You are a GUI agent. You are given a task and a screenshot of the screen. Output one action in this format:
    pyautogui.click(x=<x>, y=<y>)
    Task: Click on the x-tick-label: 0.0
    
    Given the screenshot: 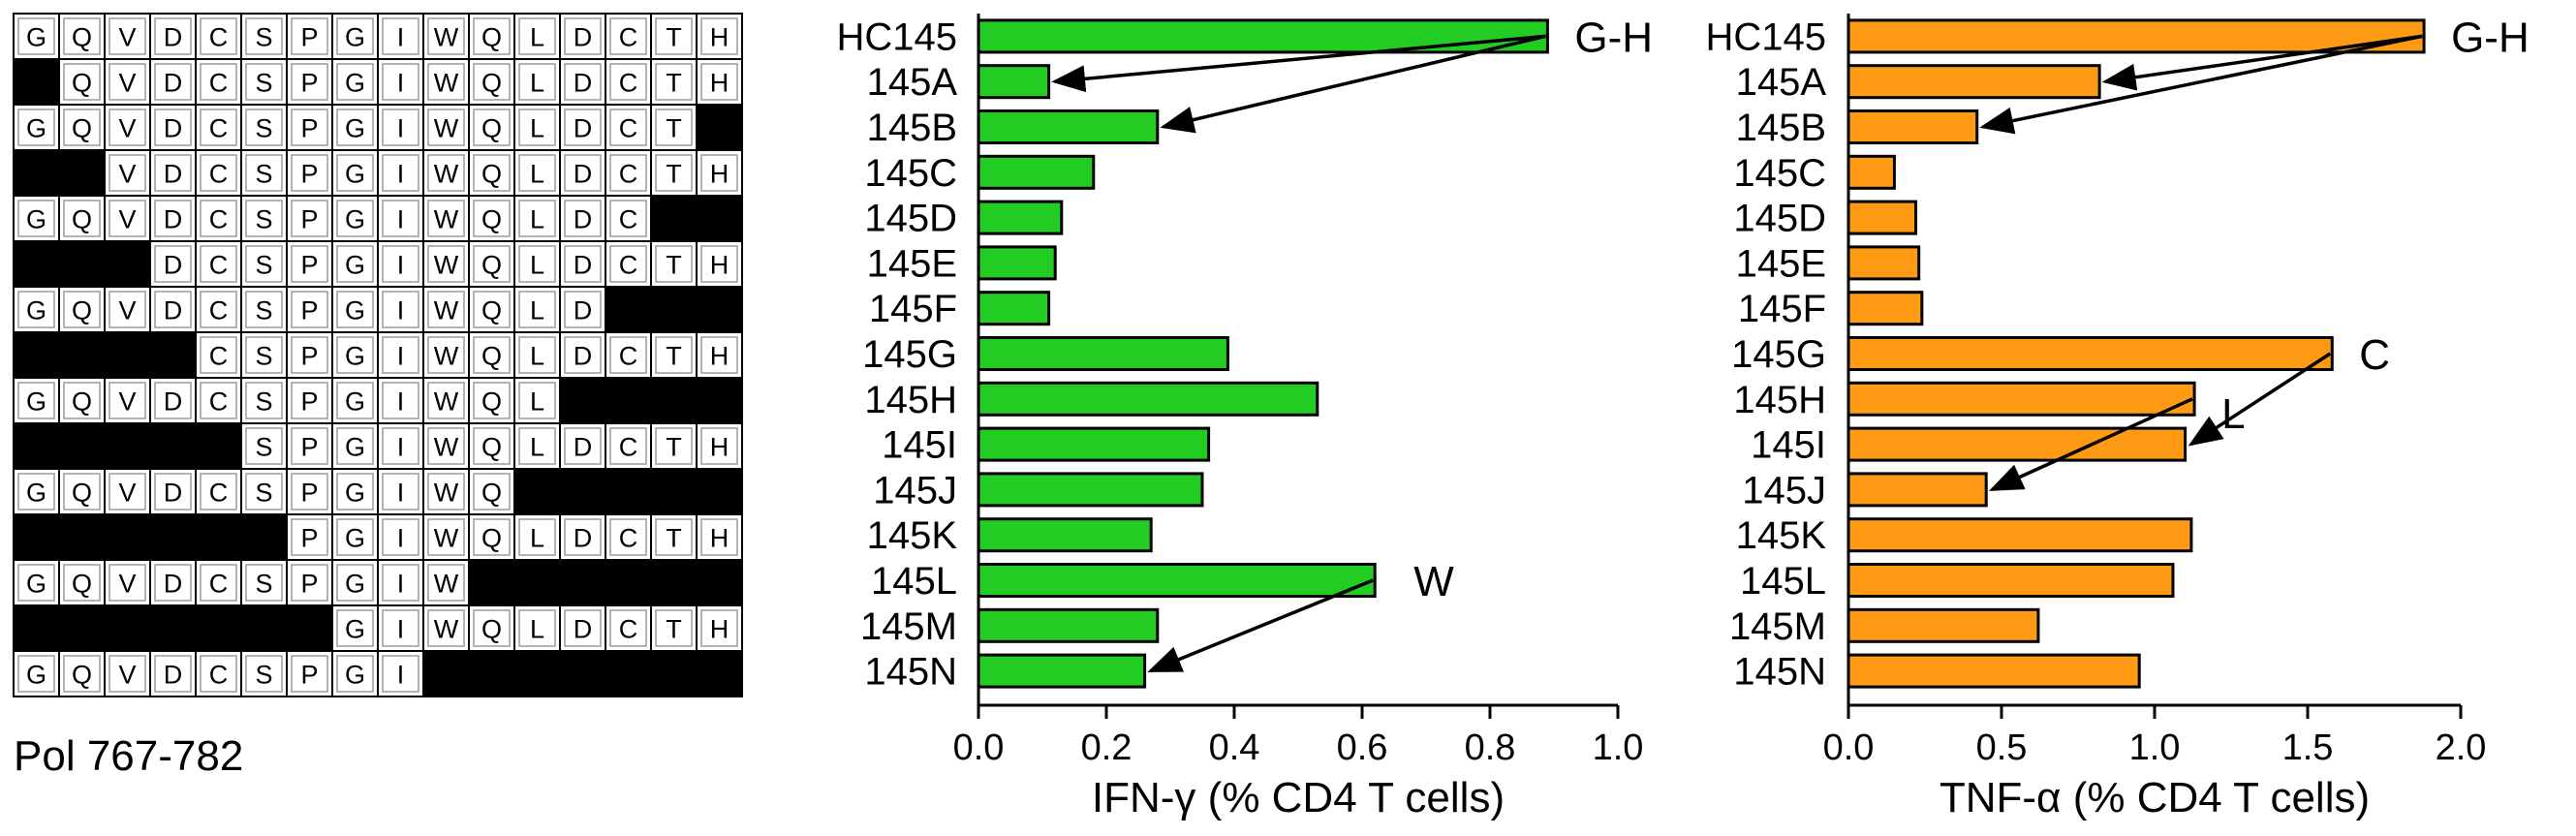 What is the action you would take?
    pyautogui.click(x=1849, y=748)
    